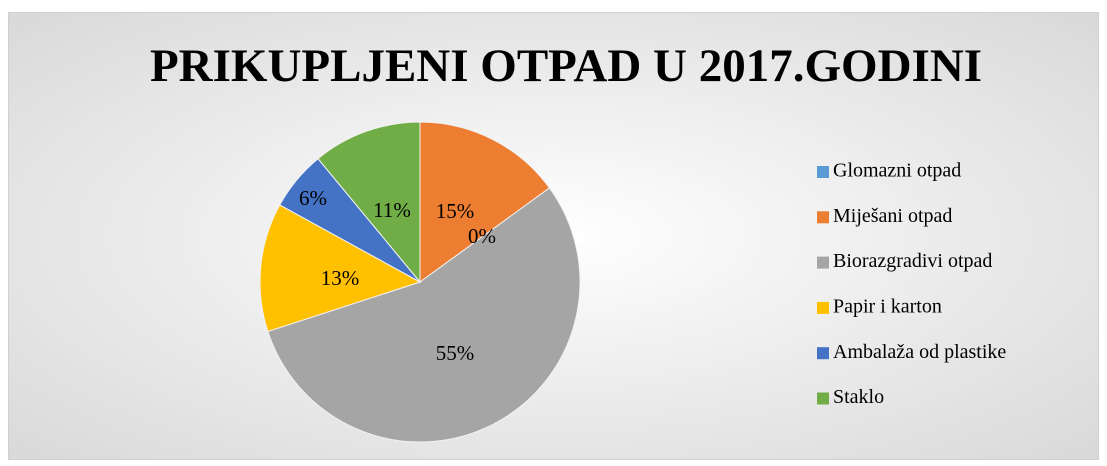  I want to click on legend-label: Miješani otpad, so click(892, 216).